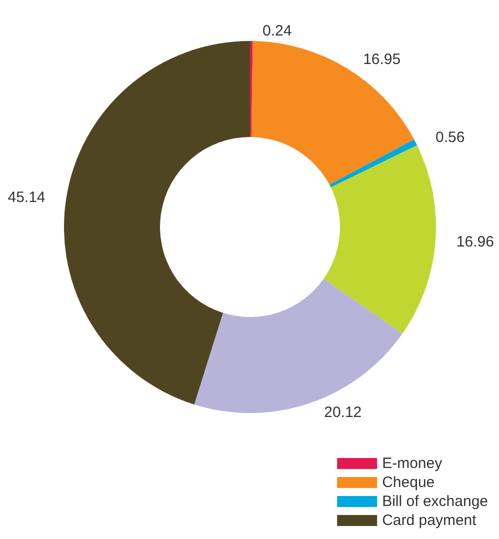  I want to click on legend-label: Card payment, so click(430, 520).